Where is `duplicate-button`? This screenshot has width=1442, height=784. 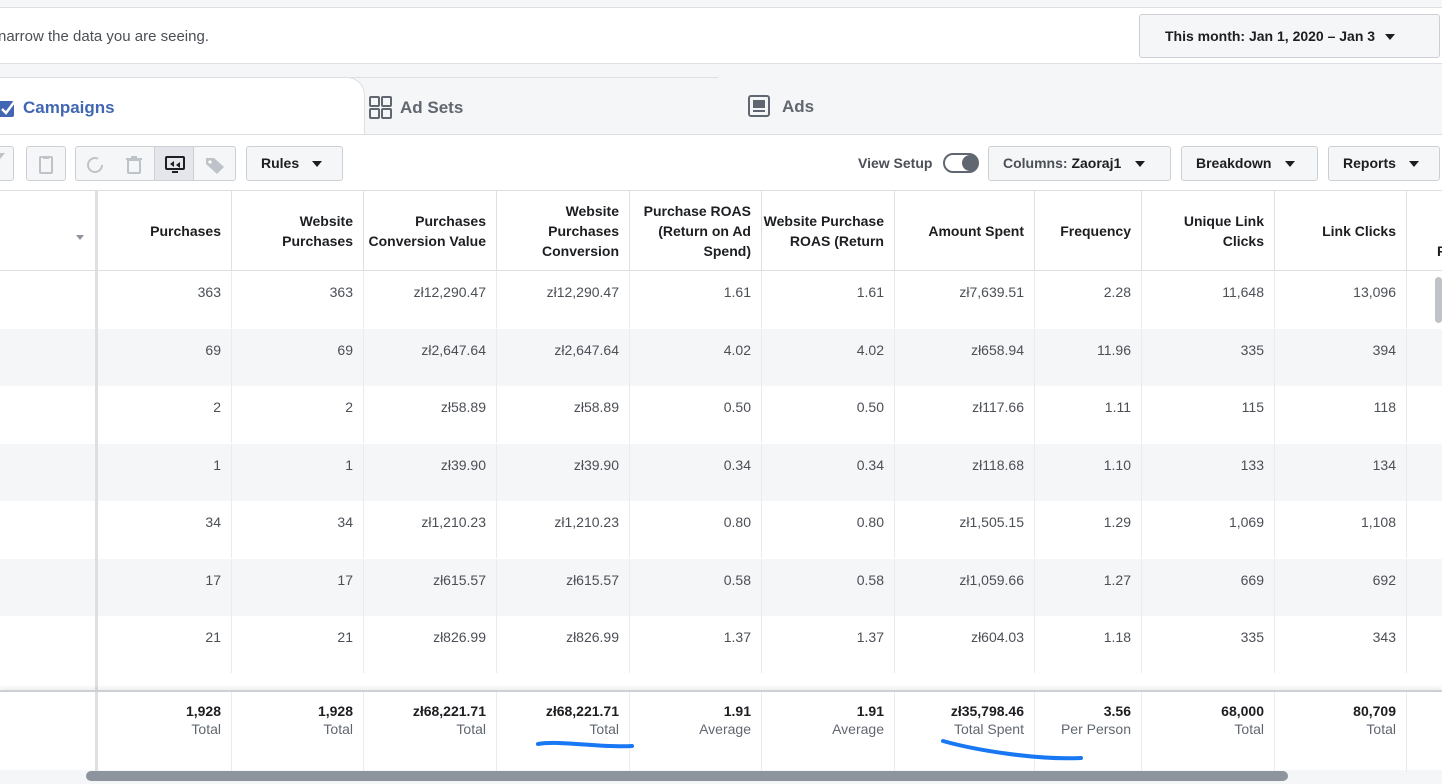 duplicate-button is located at coordinates (46, 163).